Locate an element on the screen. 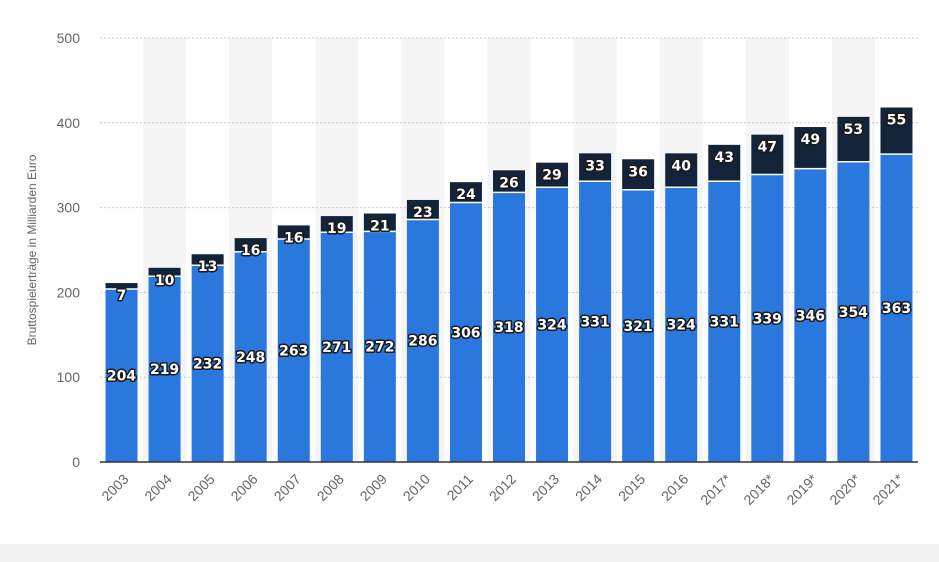  data-label: 49 is located at coordinates (810, 140).